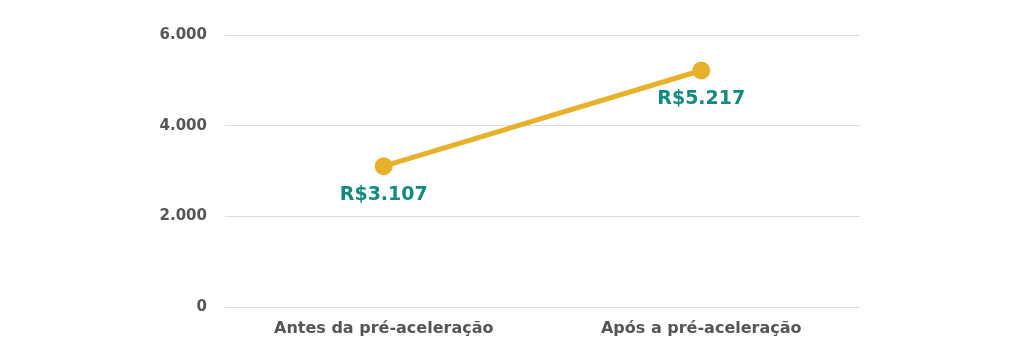 Image resolution: width=1024 pixels, height=358 pixels. What do you see at coordinates (701, 327) in the screenshot?
I see `x-tick-label: Após a pré-aceleração` at bounding box center [701, 327].